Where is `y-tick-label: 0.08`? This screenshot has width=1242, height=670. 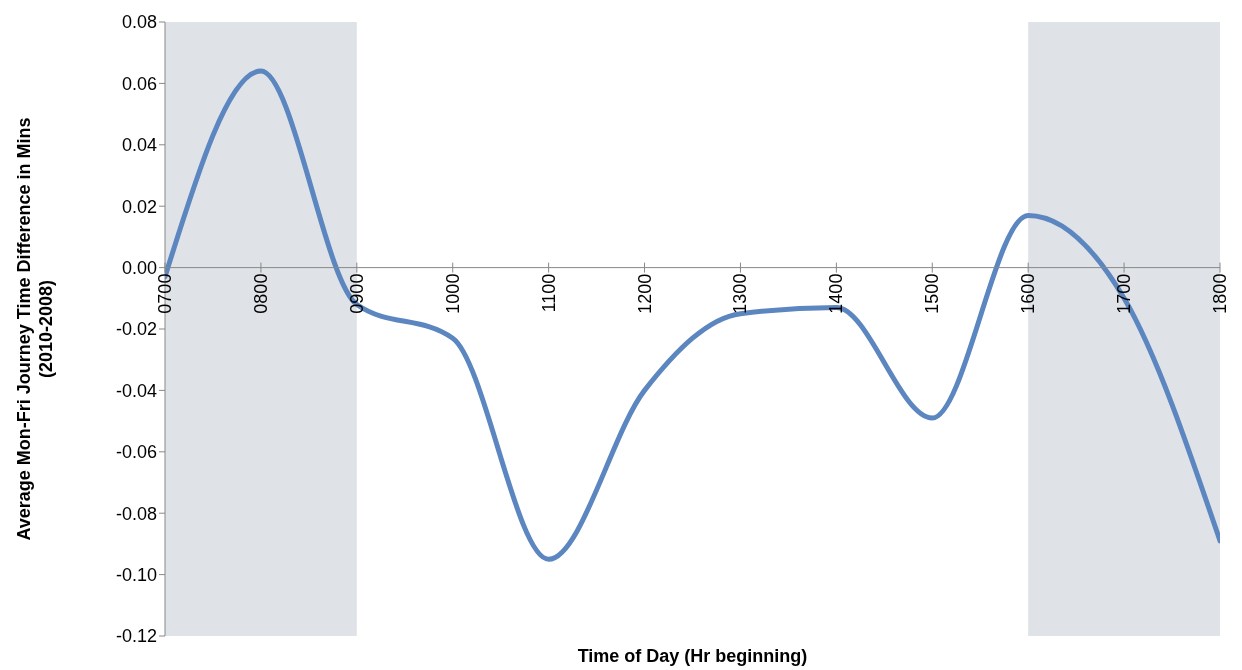 y-tick-label: 0.08 is located at coordinates (139, 22).